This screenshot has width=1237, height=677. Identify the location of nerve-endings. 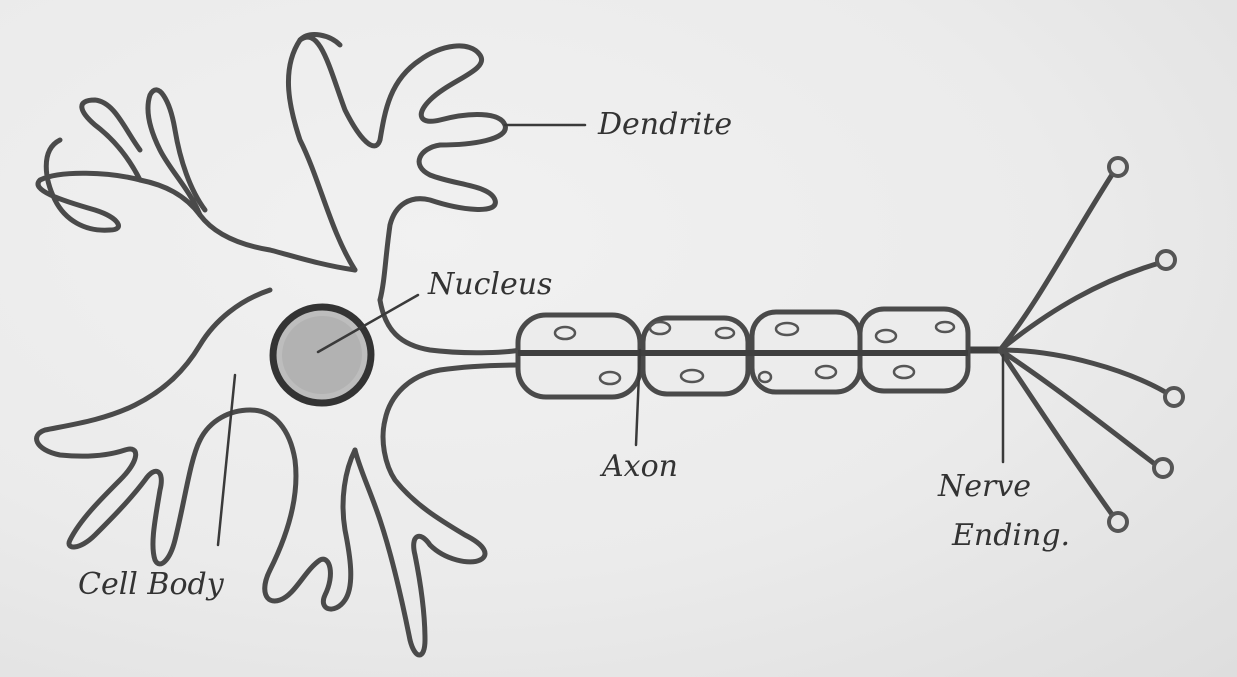
(1091, 344).